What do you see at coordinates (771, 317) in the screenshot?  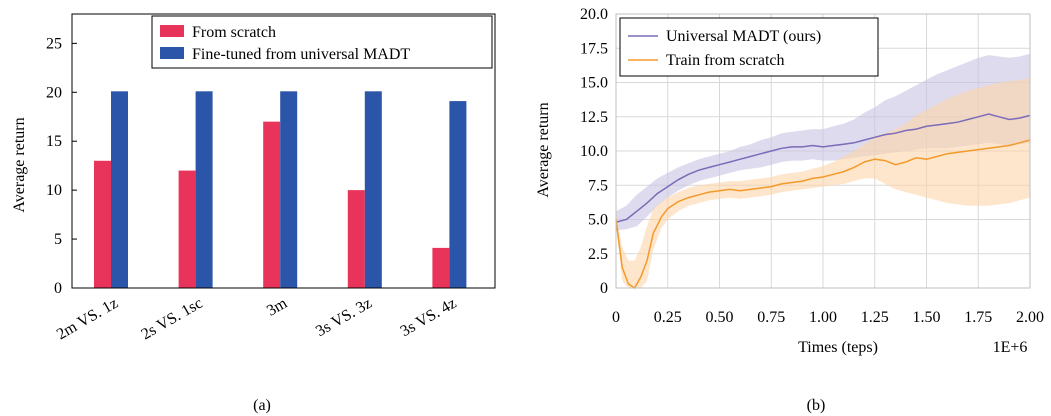 I see `line-chart-b-xtick-label: 0.75` at bounding box center [771, 317].